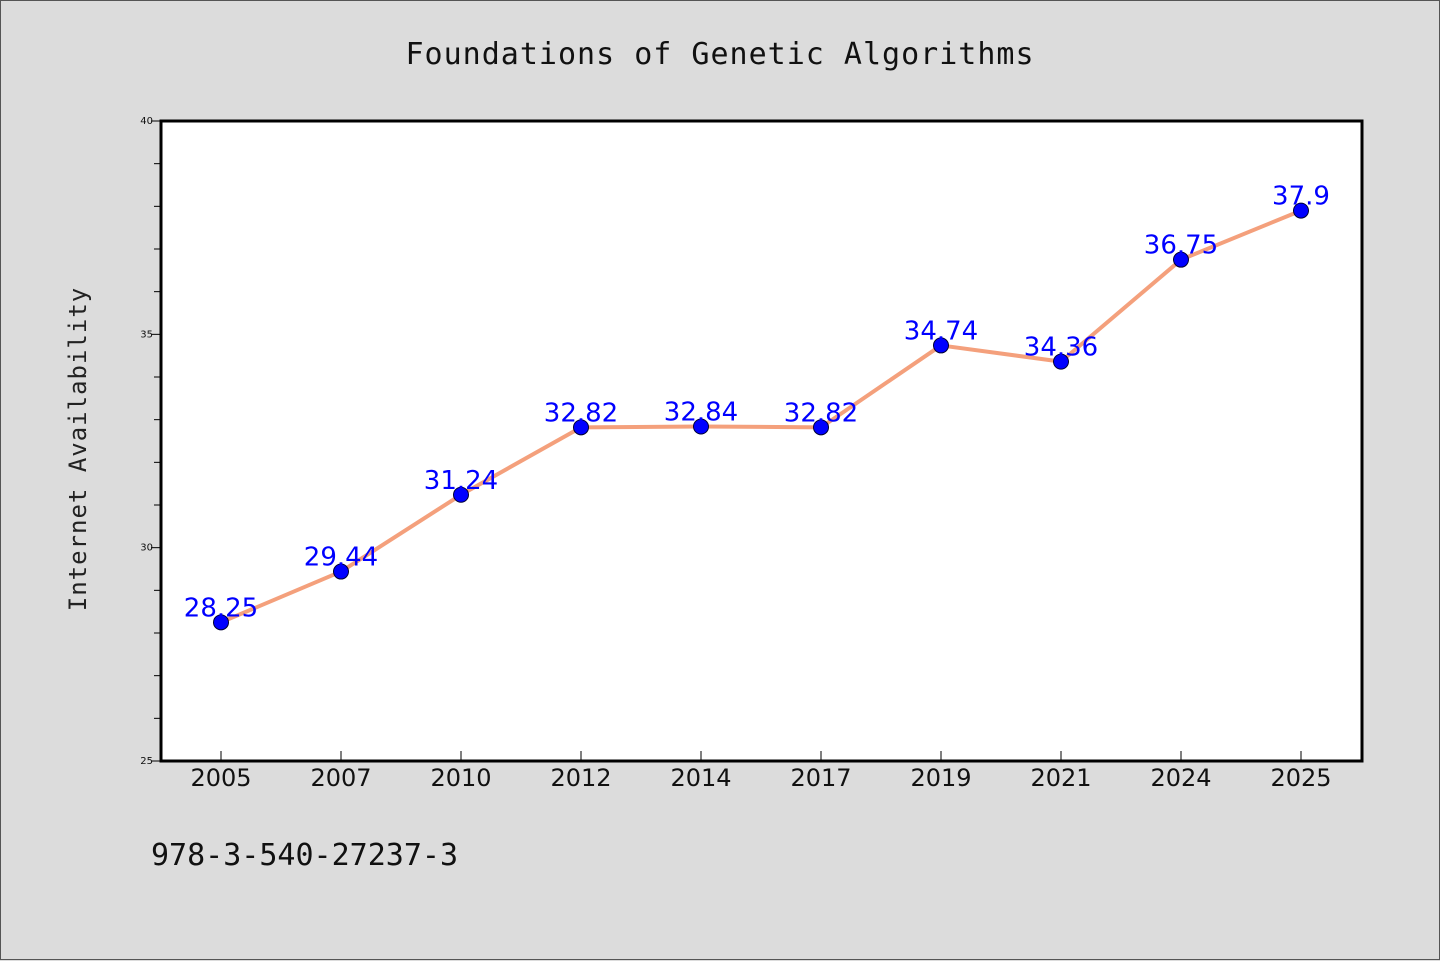 The image size is (1440, 961). What do you see at coordinates (304, 855) in the screenshot?
I see `footer-code: 978-3-540-27237-3` at bounding box center [304, 855].